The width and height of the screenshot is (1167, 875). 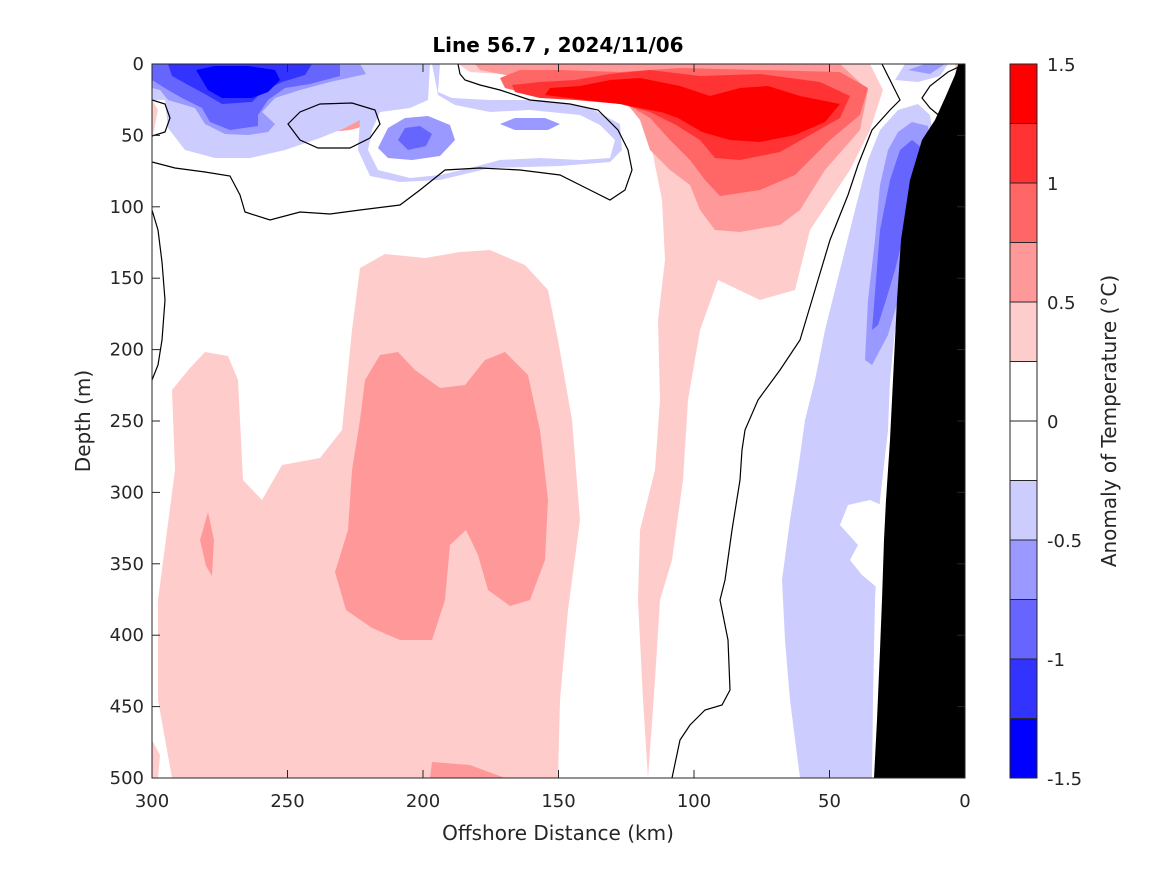 What do you see at coordinates (557, 45) in the screenshot?
I see `chart-title: Line 56.7 , 2024/11/06` at bounding box center [557, 45].